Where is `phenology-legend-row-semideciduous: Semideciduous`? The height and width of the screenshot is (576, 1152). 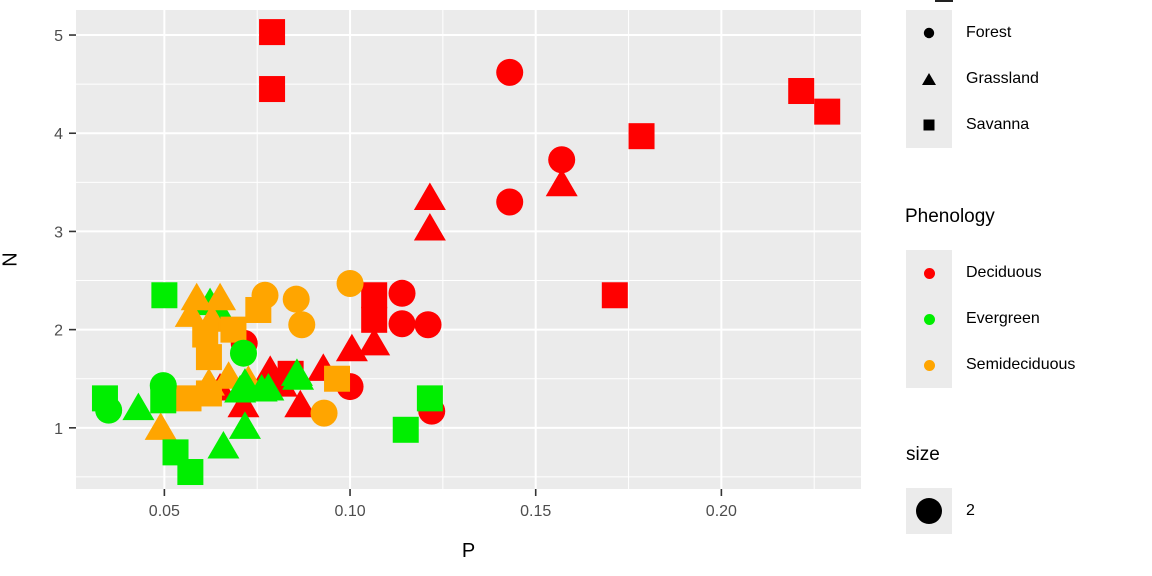 phenology-legend-row-semideciduous: Semideciduous is located at coordinates (990, 365).